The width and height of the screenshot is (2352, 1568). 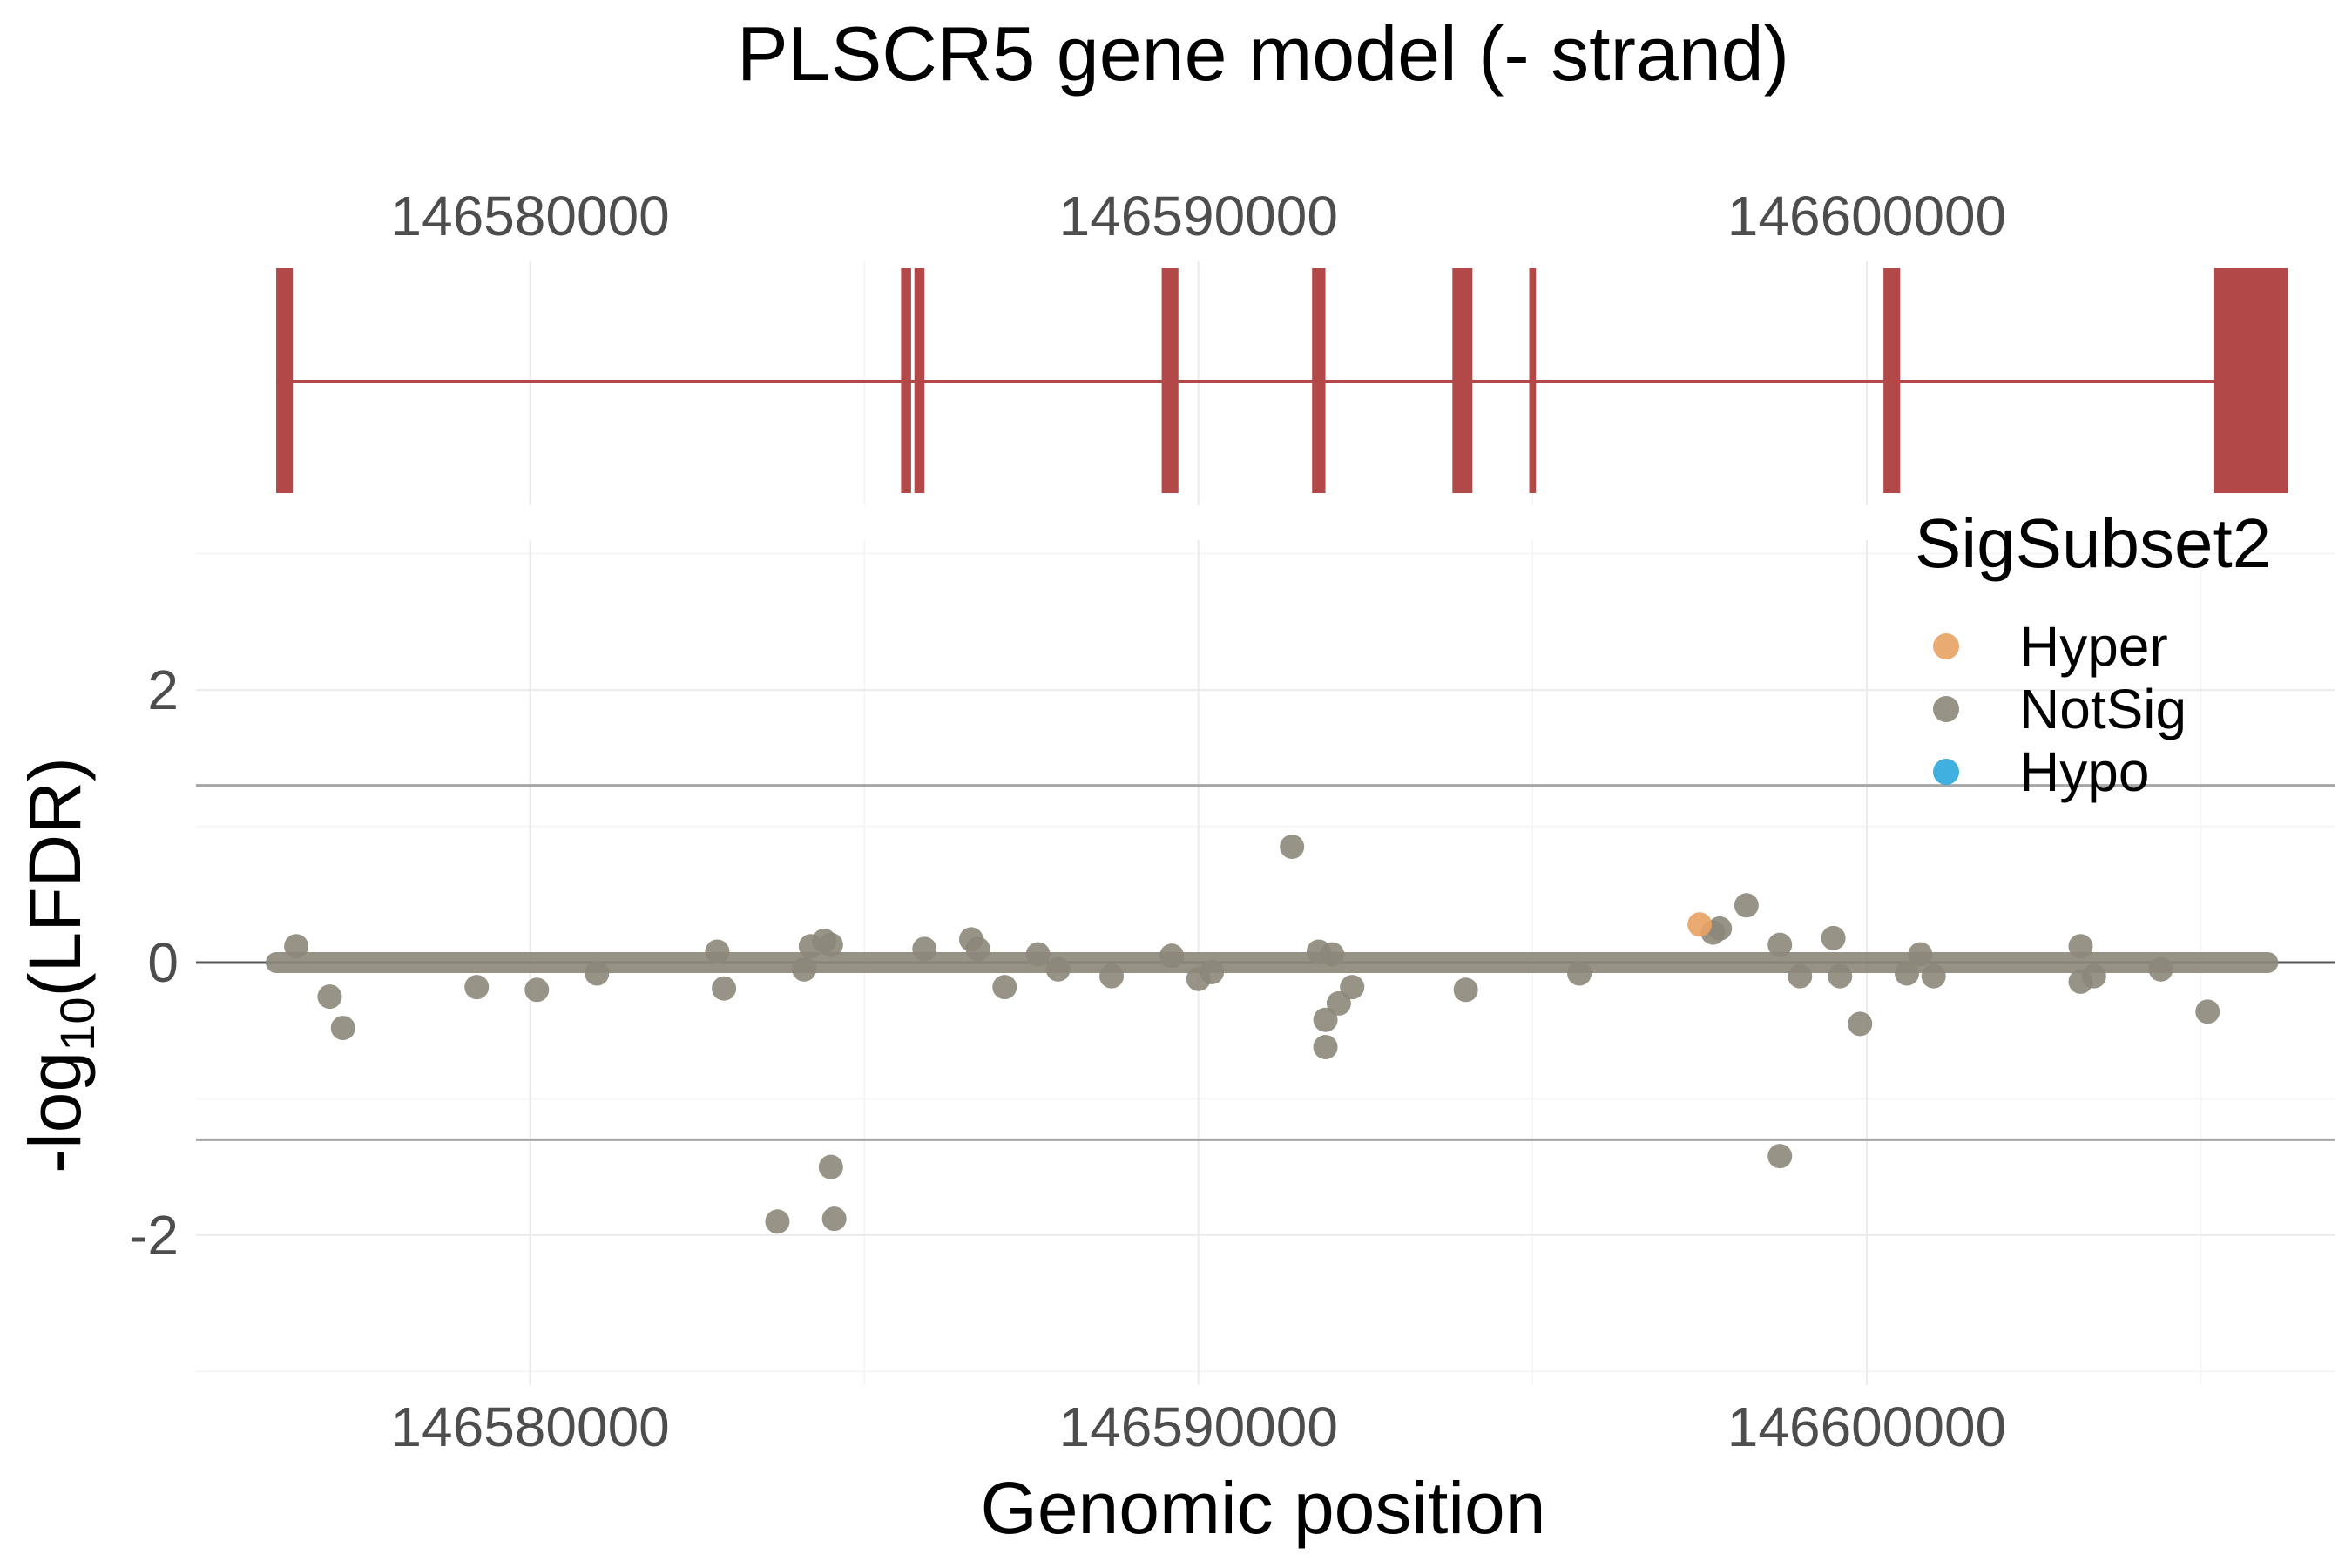 What do you see at coordinates (1946, 772) in the screenshot?
I see `legend-key-hypo` at bounding box center [1946, 772].